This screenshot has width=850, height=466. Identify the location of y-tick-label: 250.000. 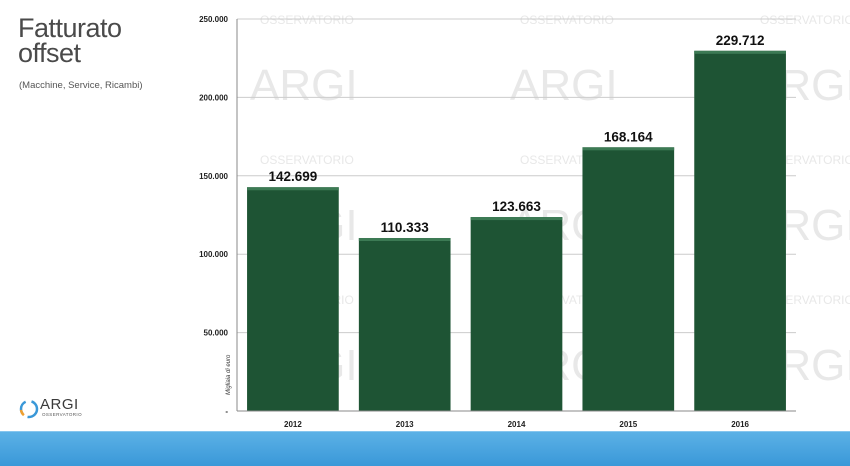
(213, 19).